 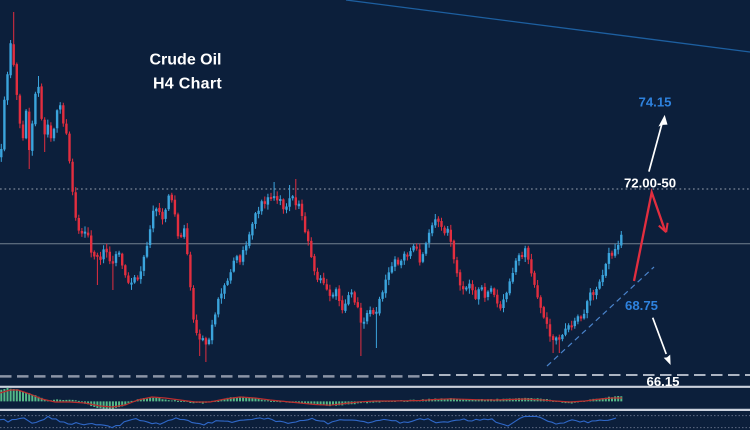 What do you see at coordinates (654, 102) in the screenshot?
I see `svg-text: 74.15` at bounding box center [654, 102].